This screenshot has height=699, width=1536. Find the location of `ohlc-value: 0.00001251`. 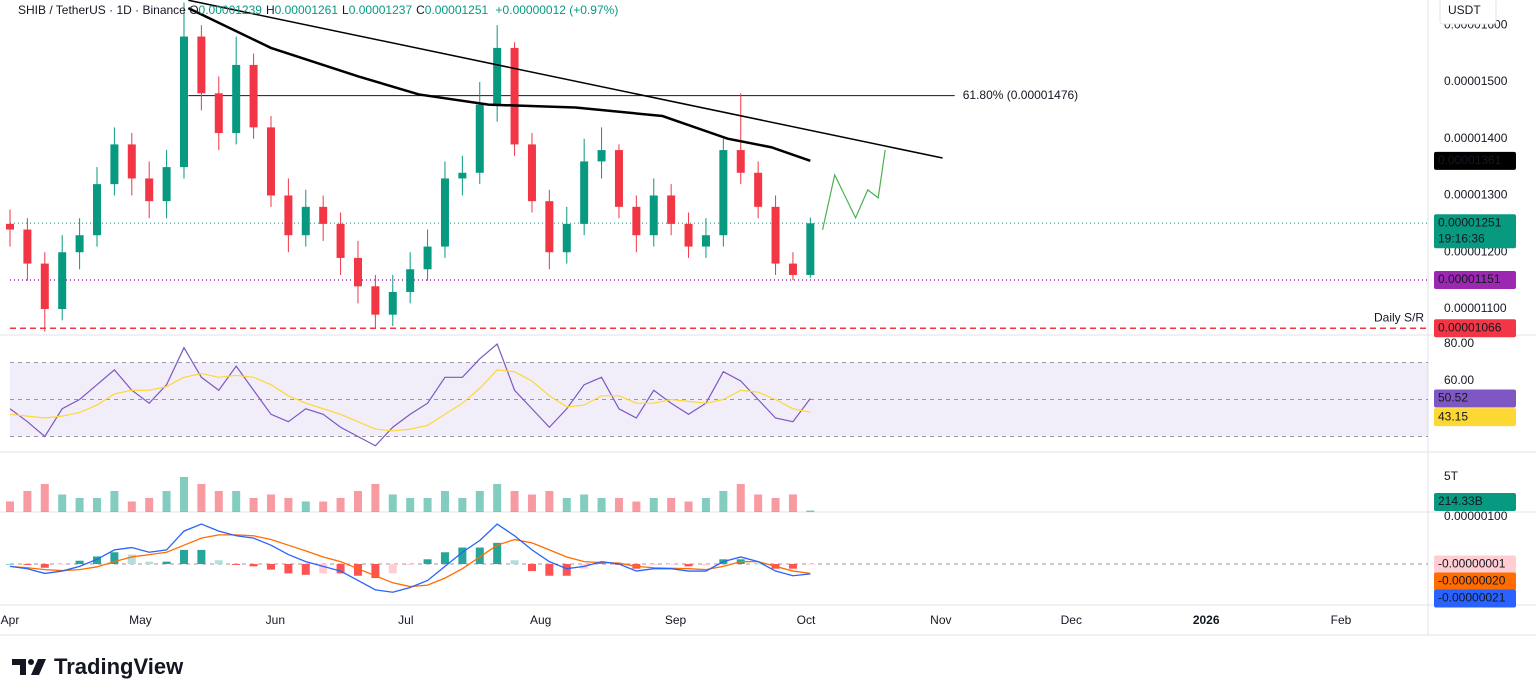

ohlc-value: 0.00001251 is located at coordinates (456, 10).